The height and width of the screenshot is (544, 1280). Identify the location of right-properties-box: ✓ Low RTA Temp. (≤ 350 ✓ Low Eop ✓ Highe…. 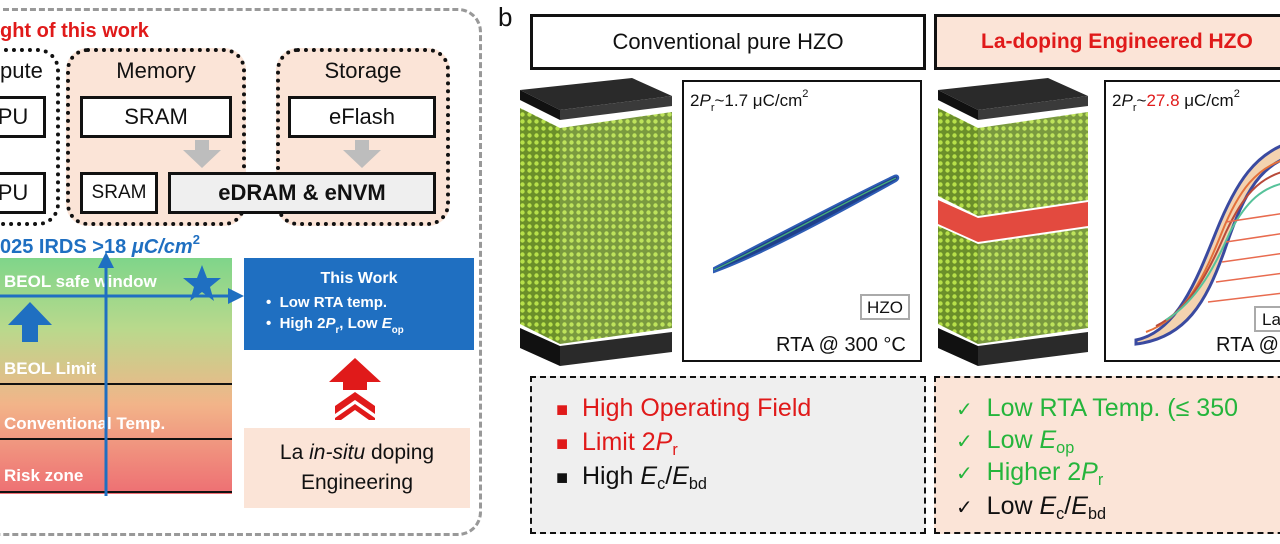
(1107, 455).